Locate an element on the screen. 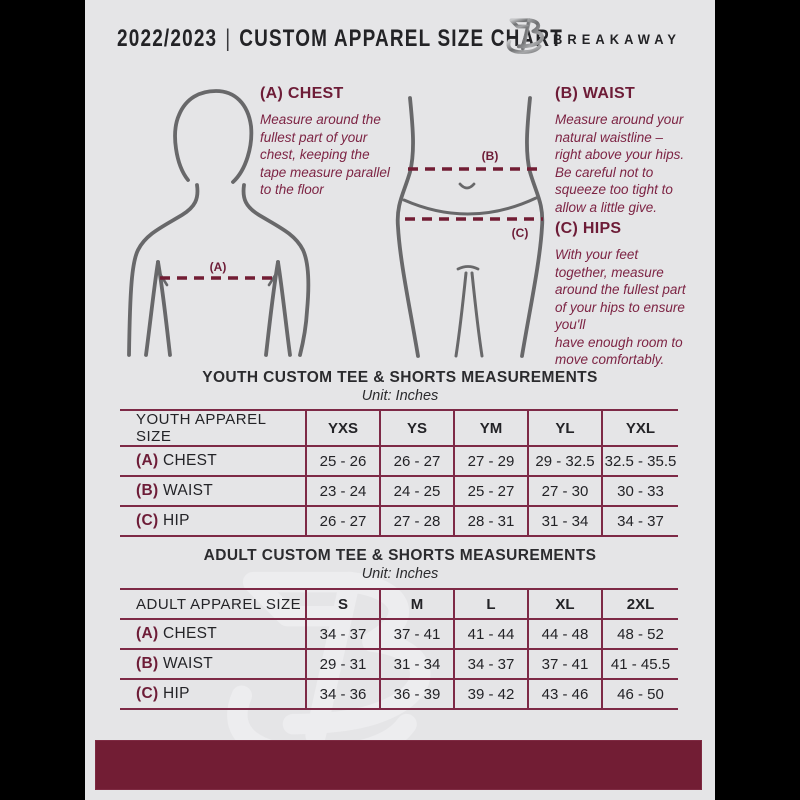 Image resolution: width=800 pixels, height=800 pixels. waist-line-label: (B) is located at coordinates (490, 156).